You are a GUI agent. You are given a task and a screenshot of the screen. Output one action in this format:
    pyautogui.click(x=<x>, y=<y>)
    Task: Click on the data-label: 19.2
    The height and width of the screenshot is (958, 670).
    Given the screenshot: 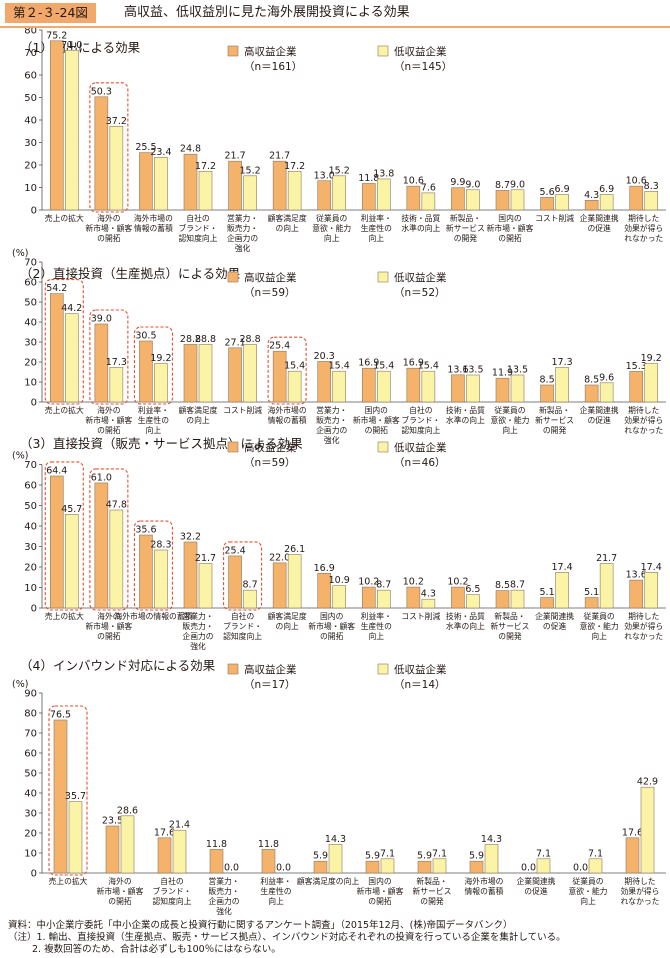 What is the action you would take?
    pyautogui.click(x=160, y=358)
    